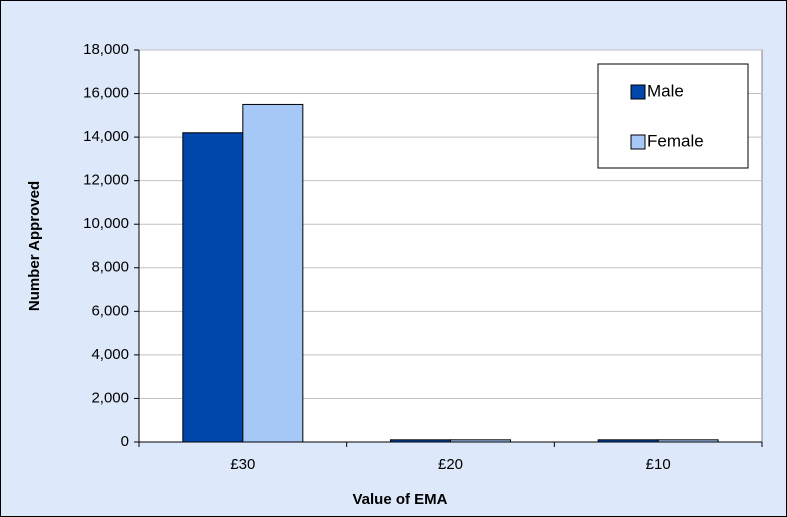  What do you see at coordinates (673, 116) in the screenshot?
I see `legend-box` at bounding box center [673, 116].